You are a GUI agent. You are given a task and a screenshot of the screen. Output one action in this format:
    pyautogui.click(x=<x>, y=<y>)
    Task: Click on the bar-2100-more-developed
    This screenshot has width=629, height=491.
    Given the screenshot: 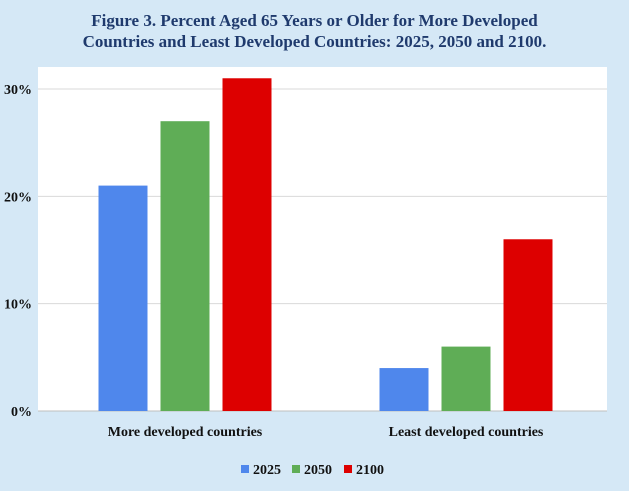 What is the action you would take?
    pyautogui.click(x=247, y=245)
    